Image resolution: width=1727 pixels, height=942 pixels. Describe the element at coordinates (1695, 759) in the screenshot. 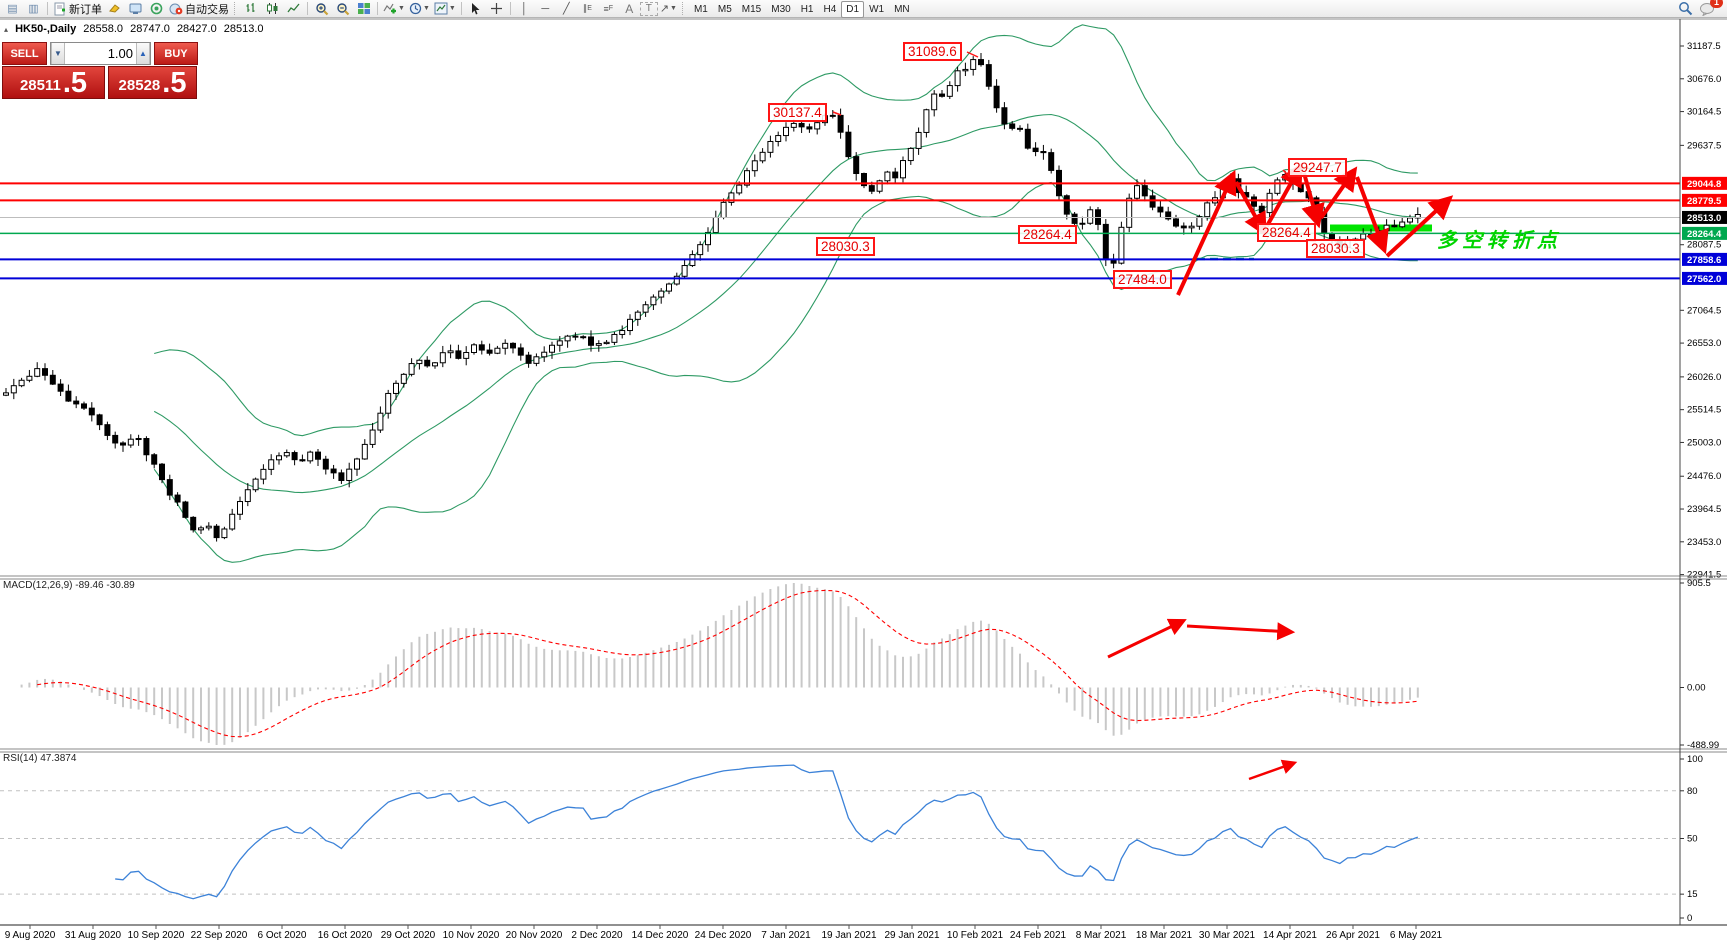

I see `svg-text: 100` at that location.